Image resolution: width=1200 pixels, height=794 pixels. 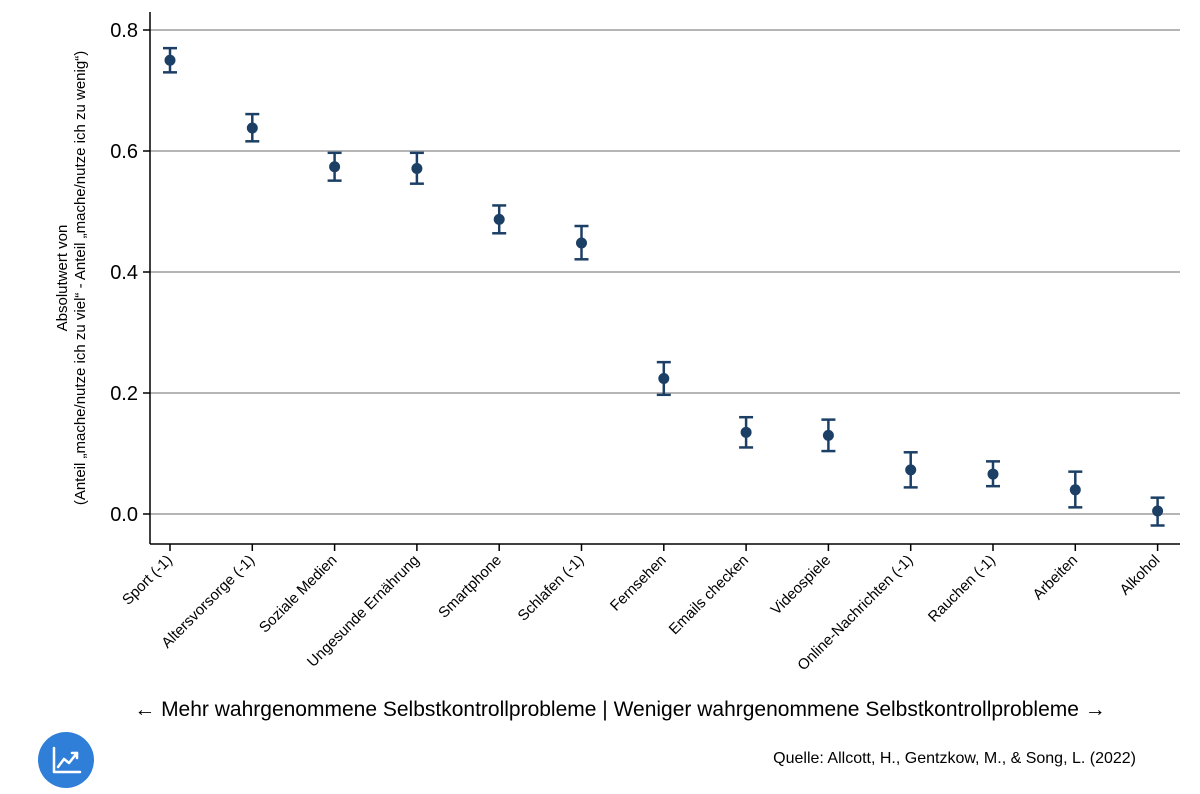 I want to click on y-tick-label: 0.4, so click(x=124, y=273).